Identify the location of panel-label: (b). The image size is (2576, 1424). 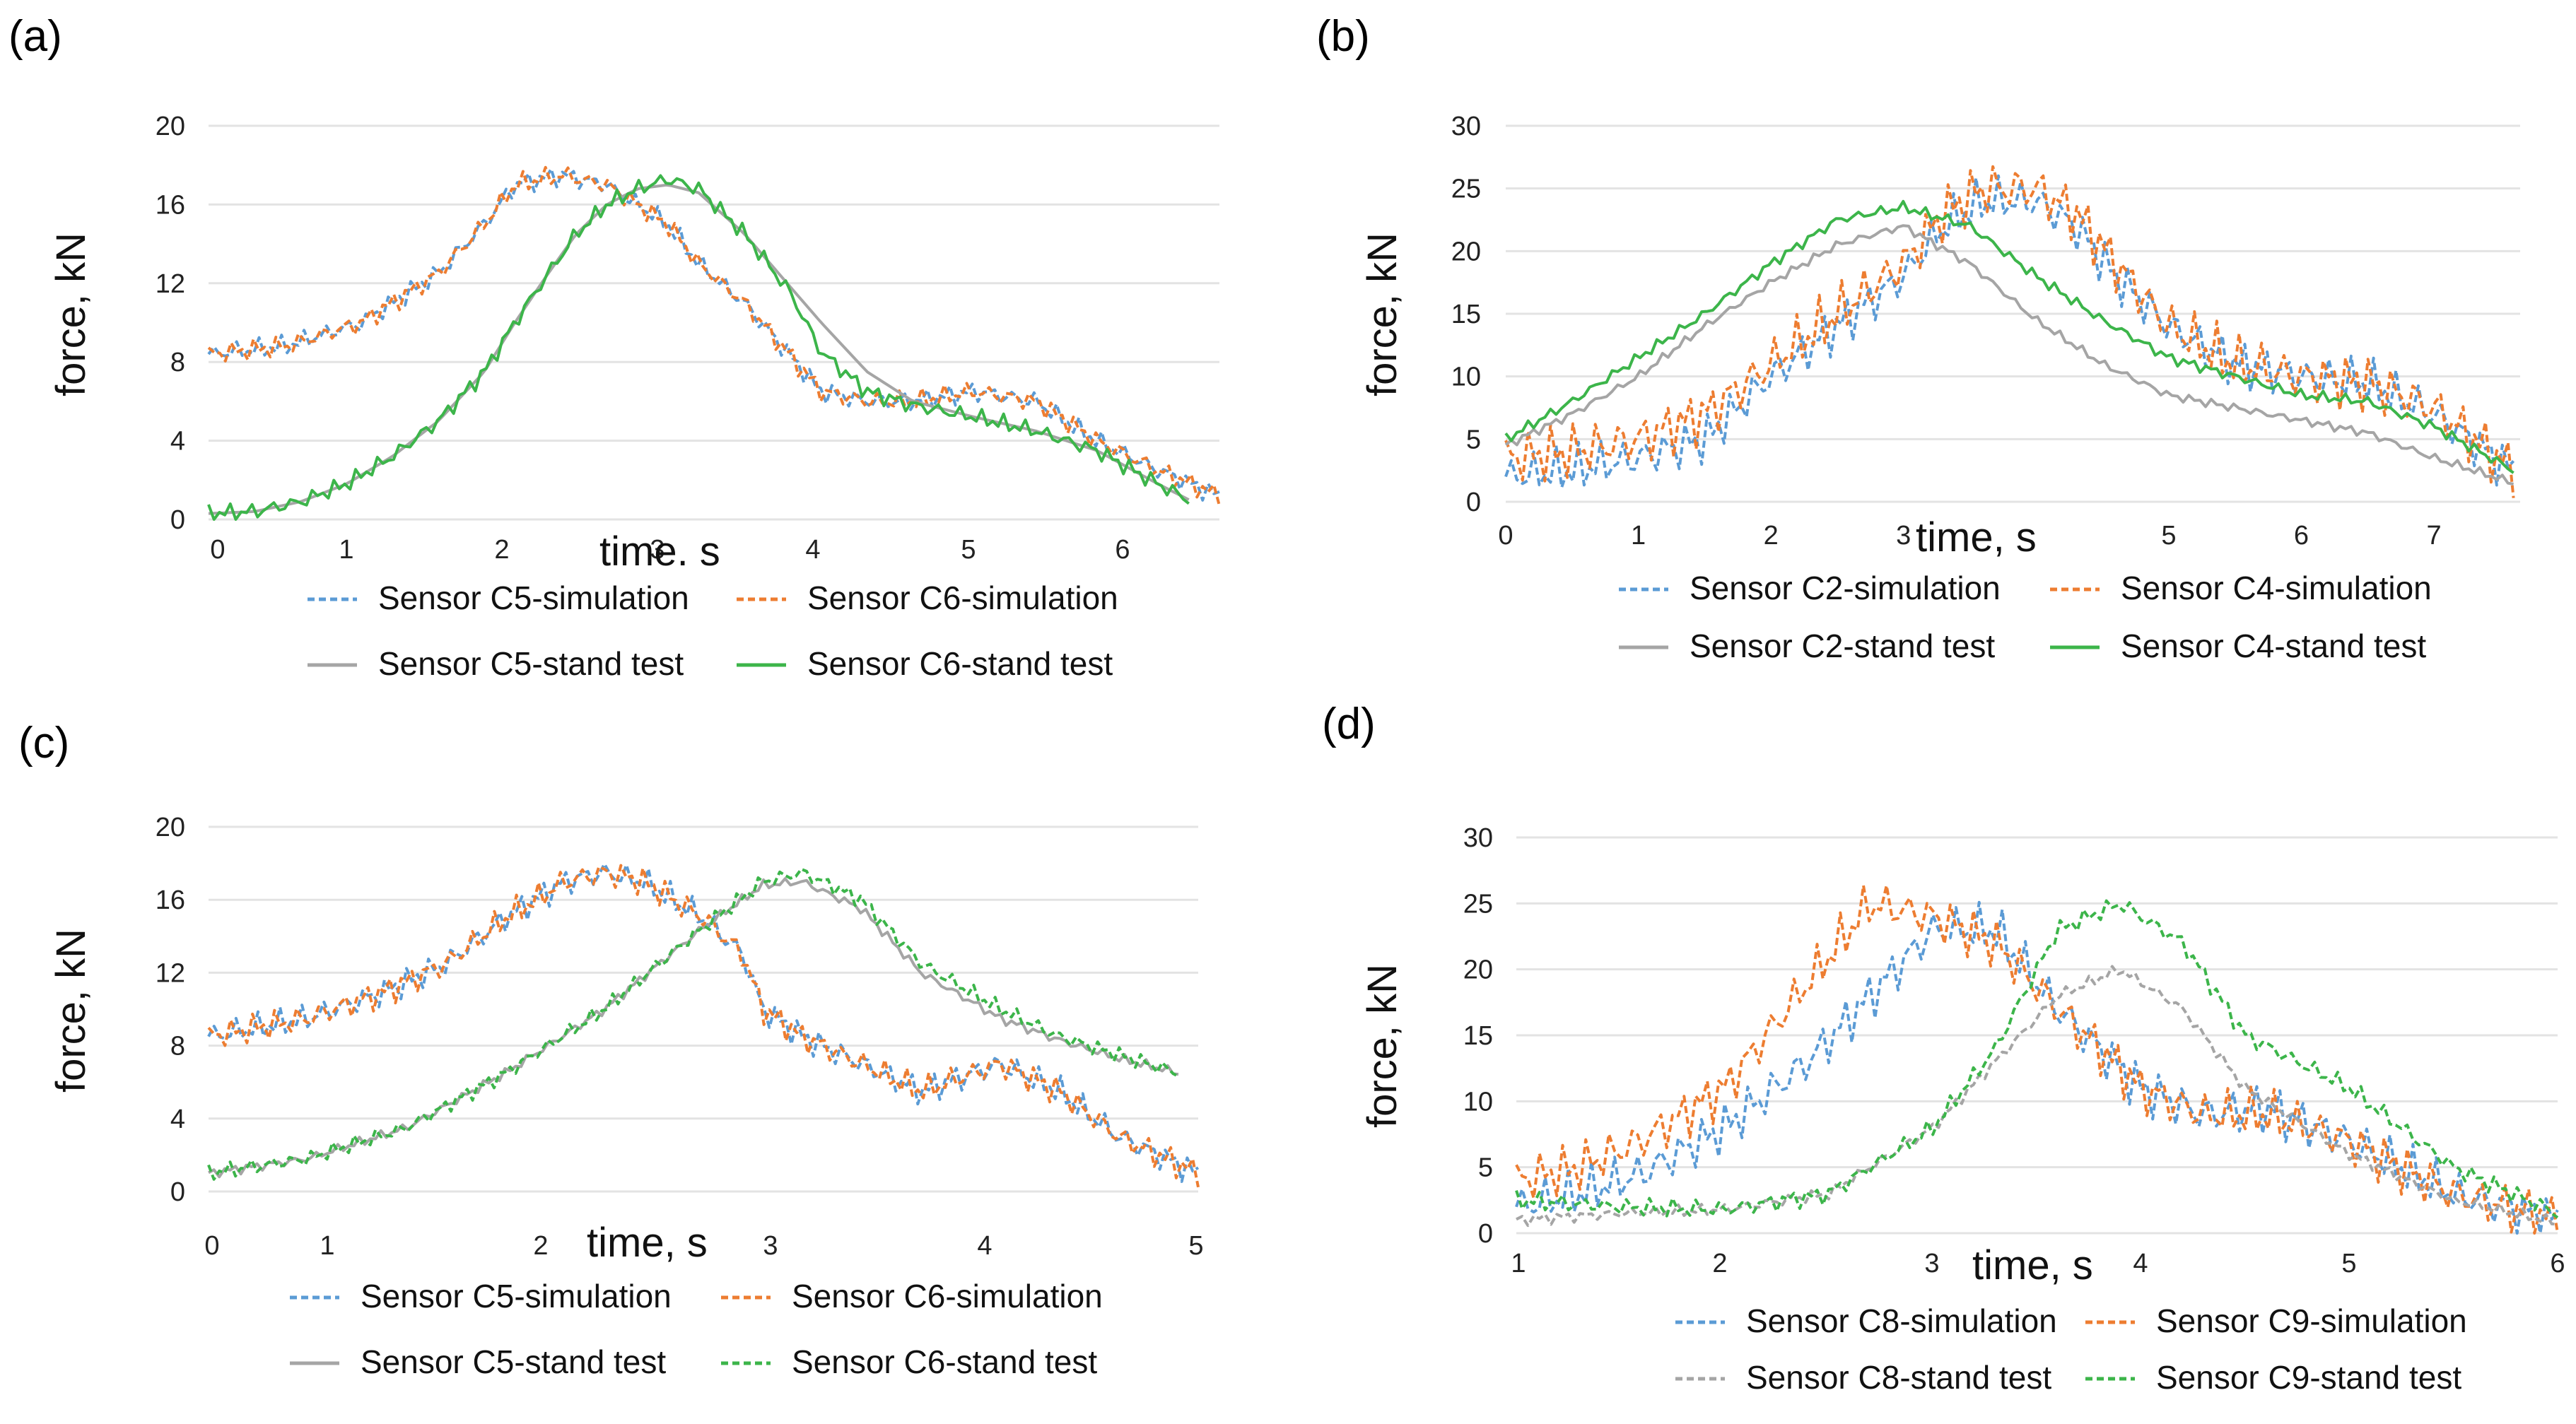
(1343, 36).